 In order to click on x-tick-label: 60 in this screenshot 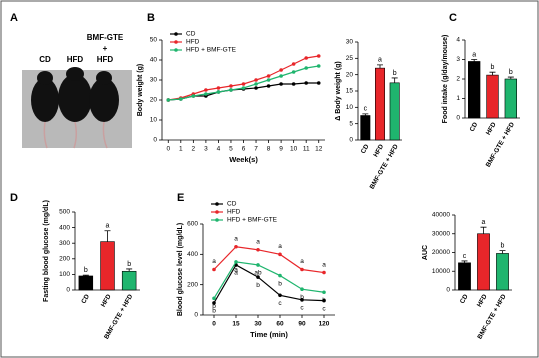, I will do `click(280, 324)`.